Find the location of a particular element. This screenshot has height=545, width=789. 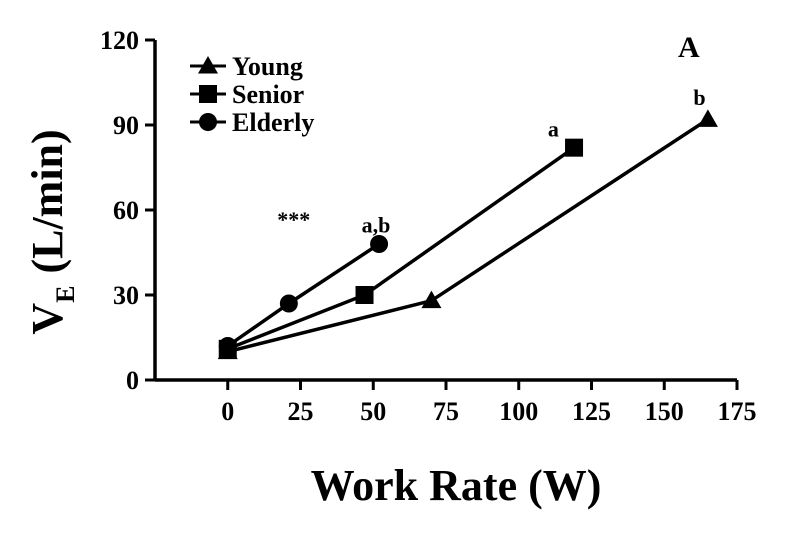

x-ticks: 0 25 50 75 100 125 150 175 is located at coordinates (489, 403).